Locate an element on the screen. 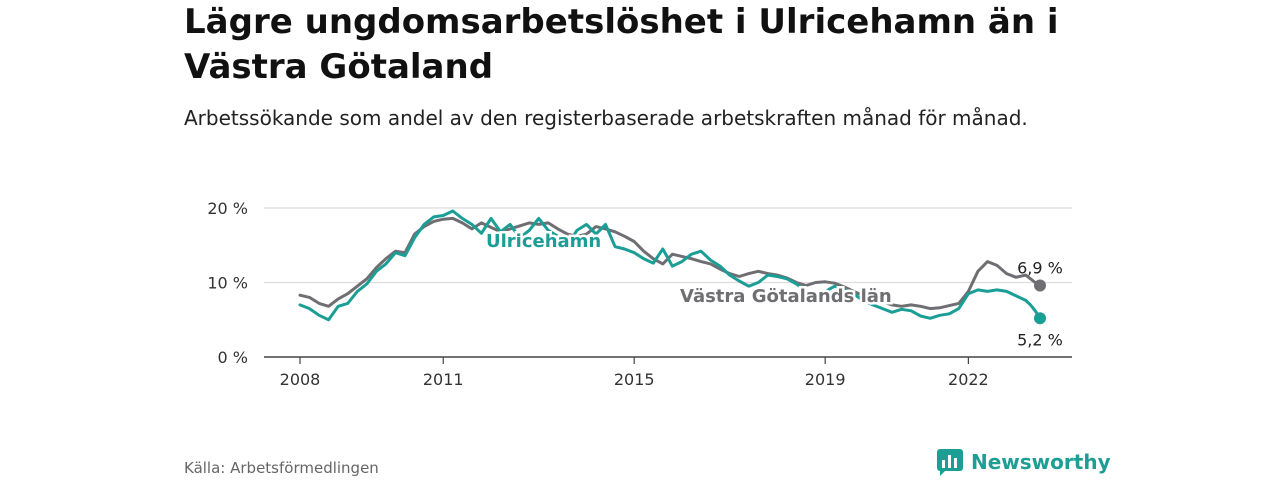  brand-logo: Newsworthy is located at coordinates (1023, 462).